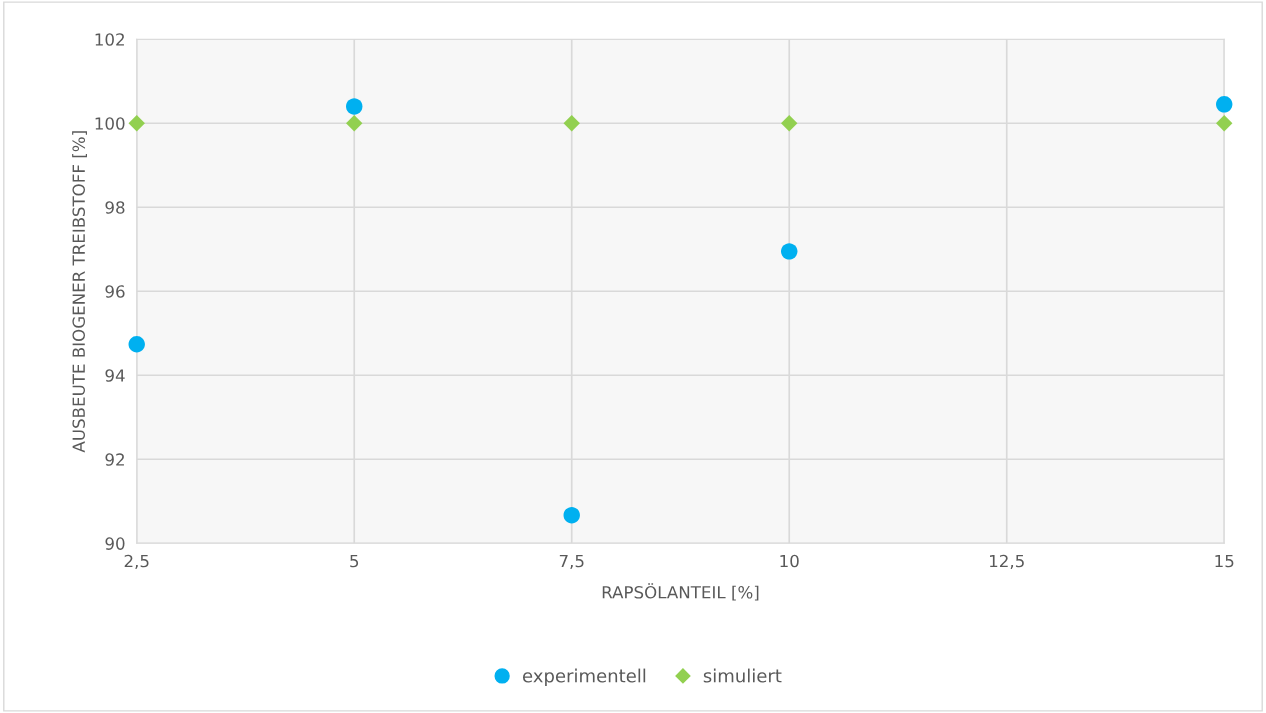  Describe the element at coordinates (115, 291) in the screenshot. I see `y-tick-label: 96` at that location.